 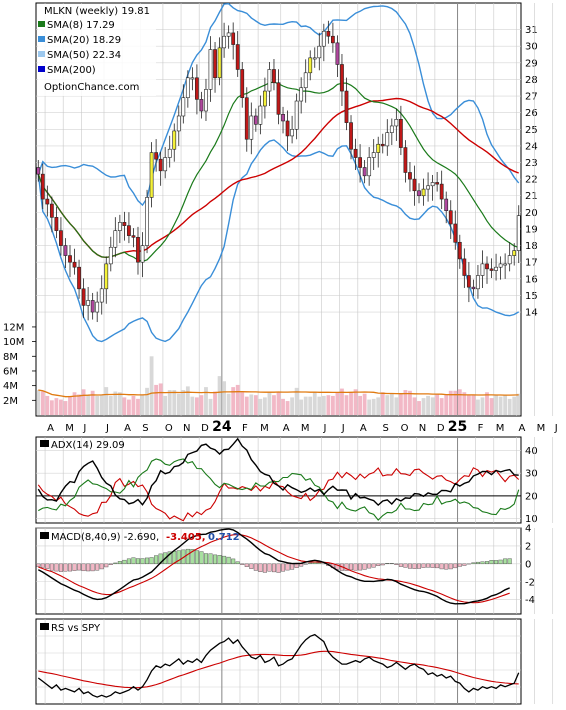 What do you see at coordinates (531, 451) in the screenshot?
I see `adx-tick-label: 40` at bounding box center [531, 451].